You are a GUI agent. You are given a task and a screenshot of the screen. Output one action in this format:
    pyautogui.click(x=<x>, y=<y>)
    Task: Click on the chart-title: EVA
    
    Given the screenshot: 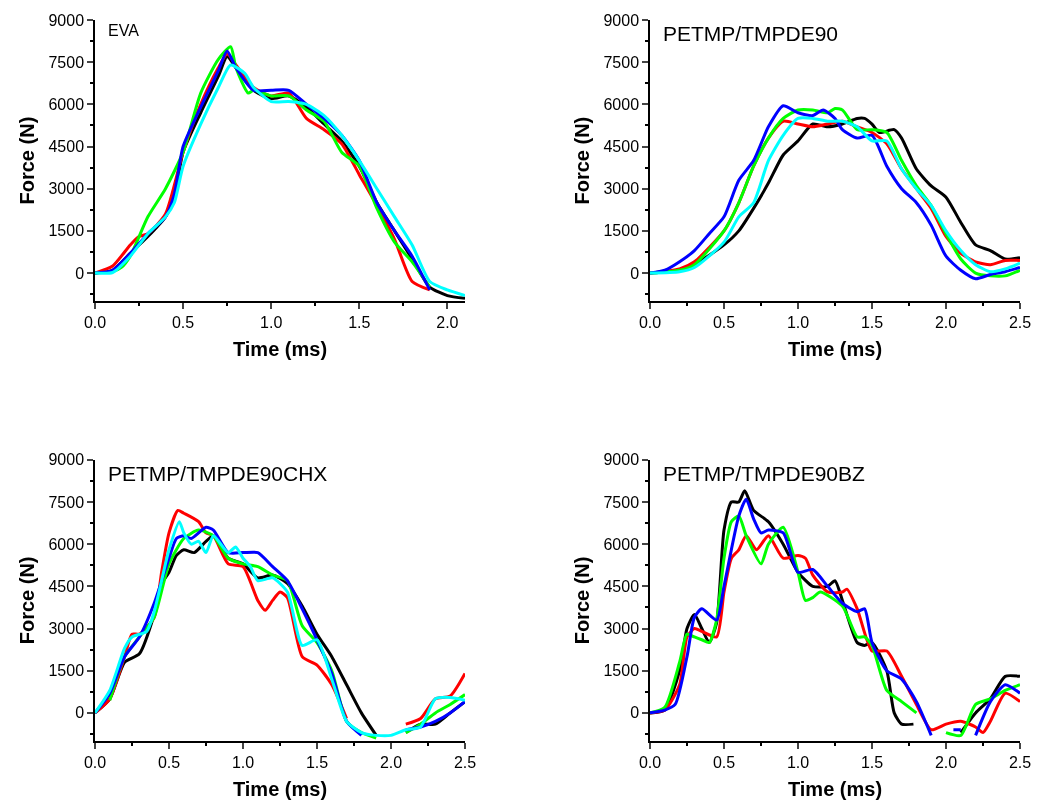 What is the action you would take?
    pyautogui.click(x=124, y=30)
    